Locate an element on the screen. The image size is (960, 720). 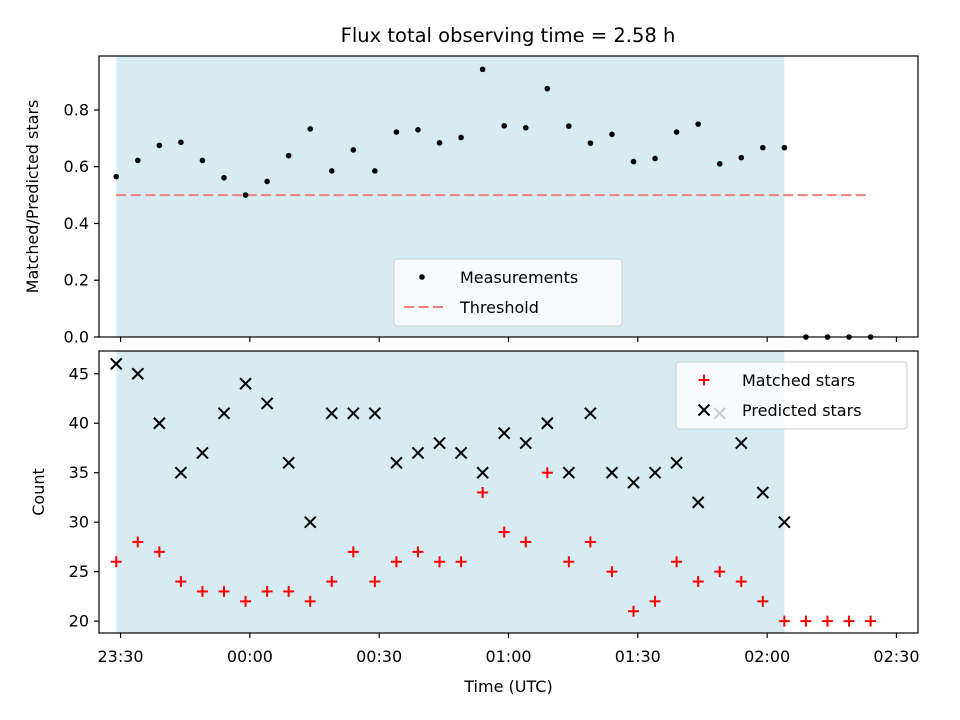
y-tick-label: 45 is located at coordinates (79, 373).